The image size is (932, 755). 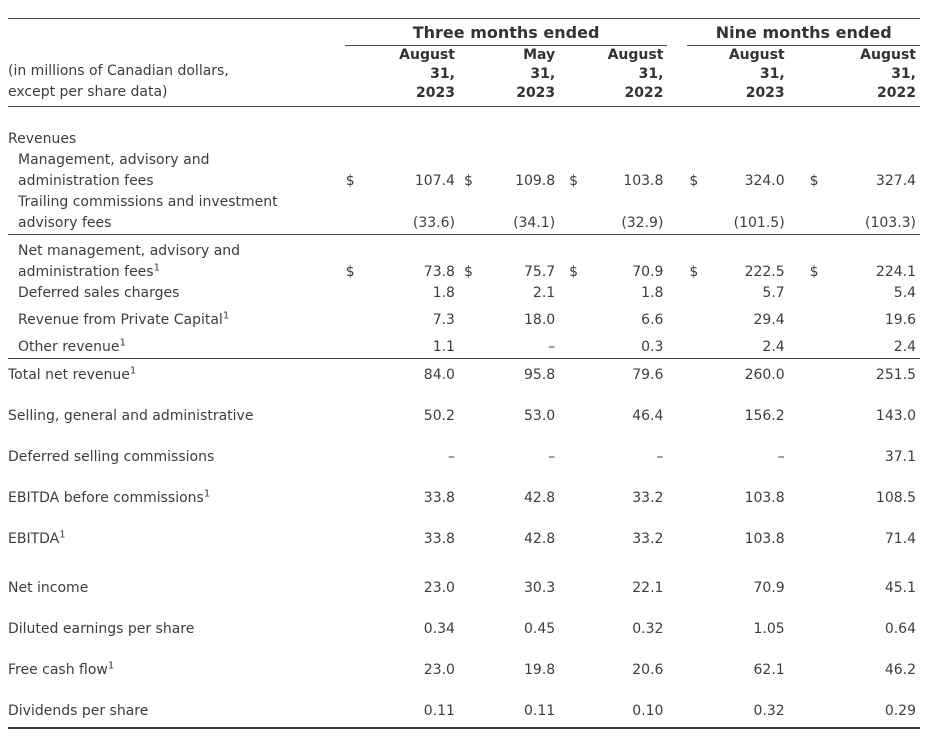 I want to click on row-label-text: Total net revenue, so click(x=69, y=375).